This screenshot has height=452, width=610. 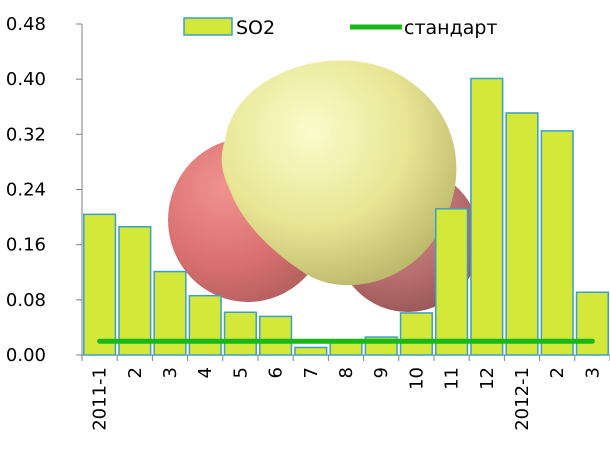 I want to click on legend-label-so2: SO2, so click(x=255, y=28).